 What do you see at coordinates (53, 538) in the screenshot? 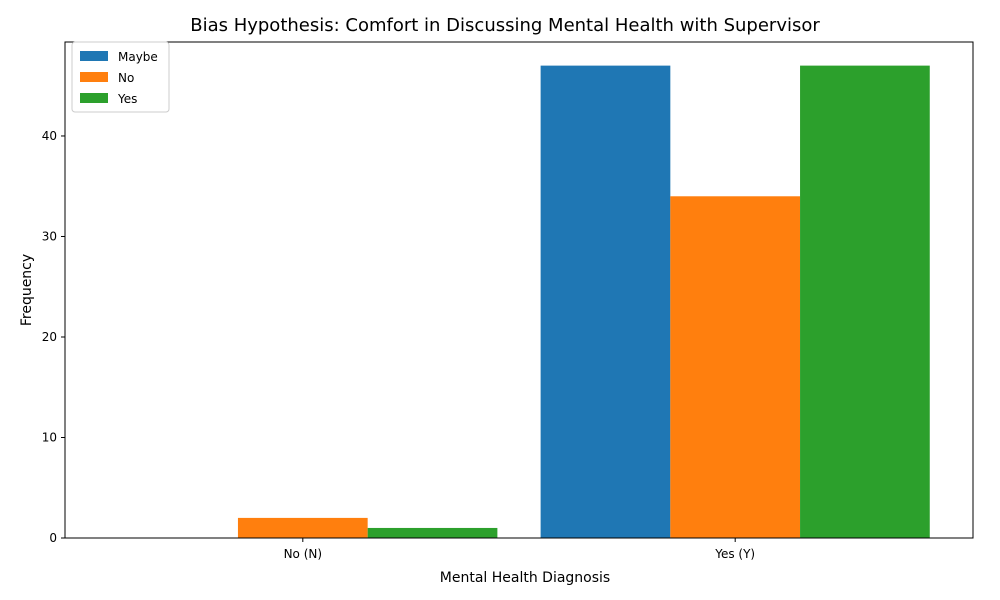
I see `y-tick-label: 0` at bounding box center [53, 538].